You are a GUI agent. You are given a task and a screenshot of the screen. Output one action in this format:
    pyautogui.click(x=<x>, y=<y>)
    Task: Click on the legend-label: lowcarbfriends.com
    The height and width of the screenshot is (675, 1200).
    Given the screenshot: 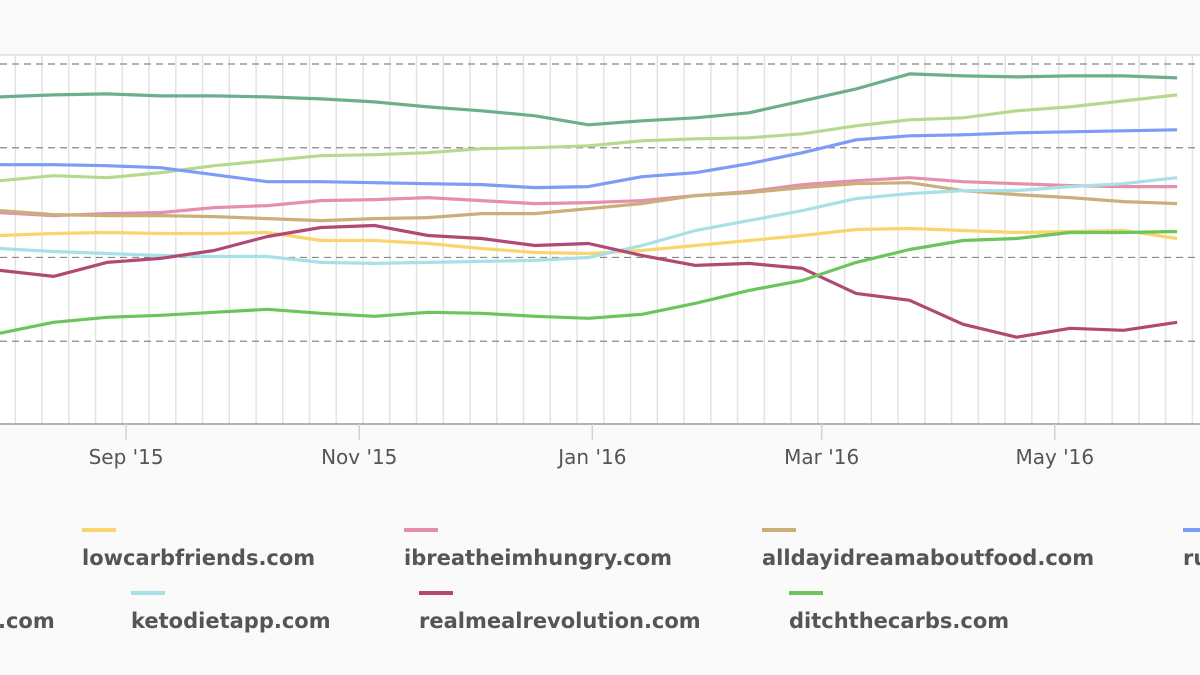 What is the action you would take?
    pyautogui.click(x=199, y=558)
    